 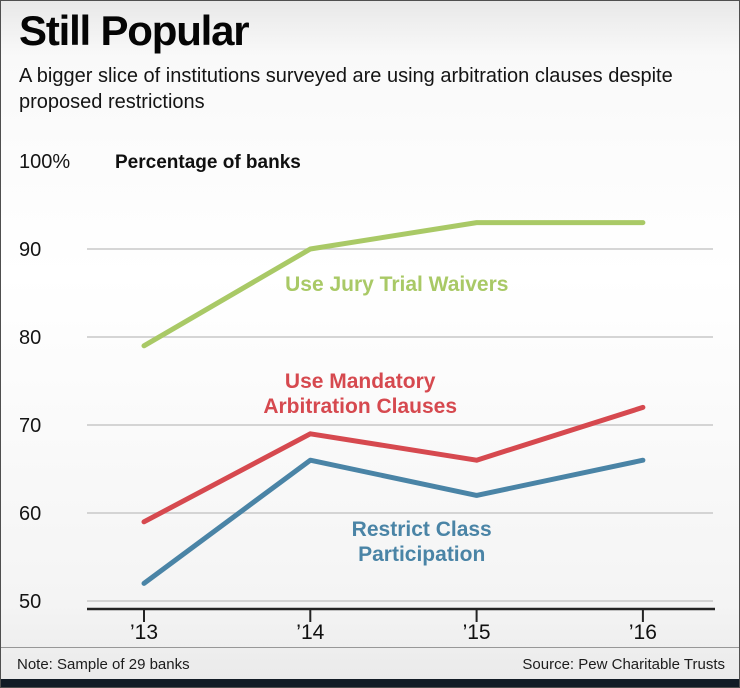 What do you see at coordinates (103, 664) in the screenshot?
I see `footnote: Note: Sample of 29 banks` at bounding box center [103, 664].